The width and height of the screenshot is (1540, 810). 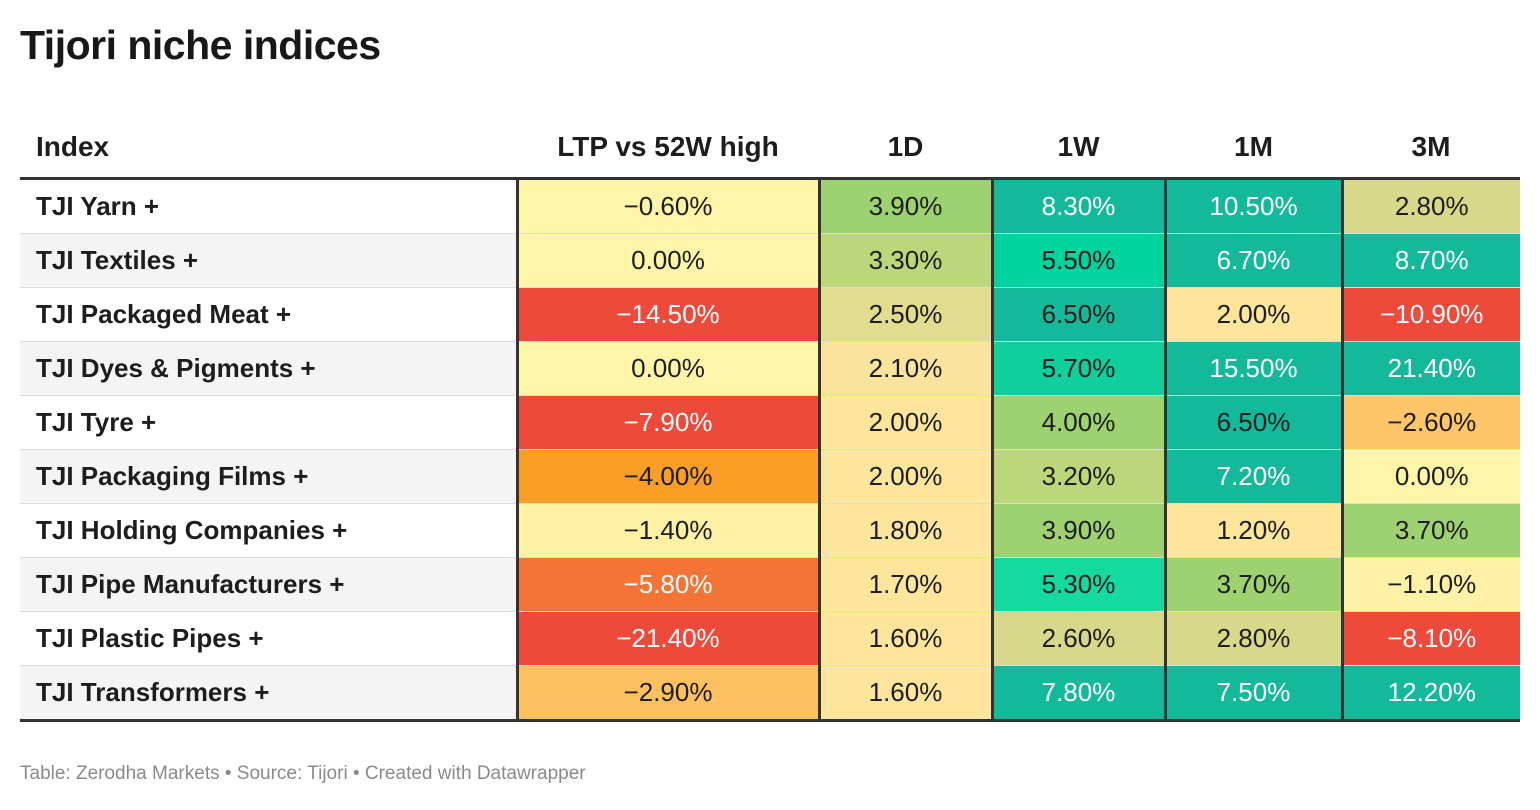 What do you see at coordinates (1252, 422) in the screenshot?
I see `cell-1m: 6.50%` at bounding box center [1252, 422].